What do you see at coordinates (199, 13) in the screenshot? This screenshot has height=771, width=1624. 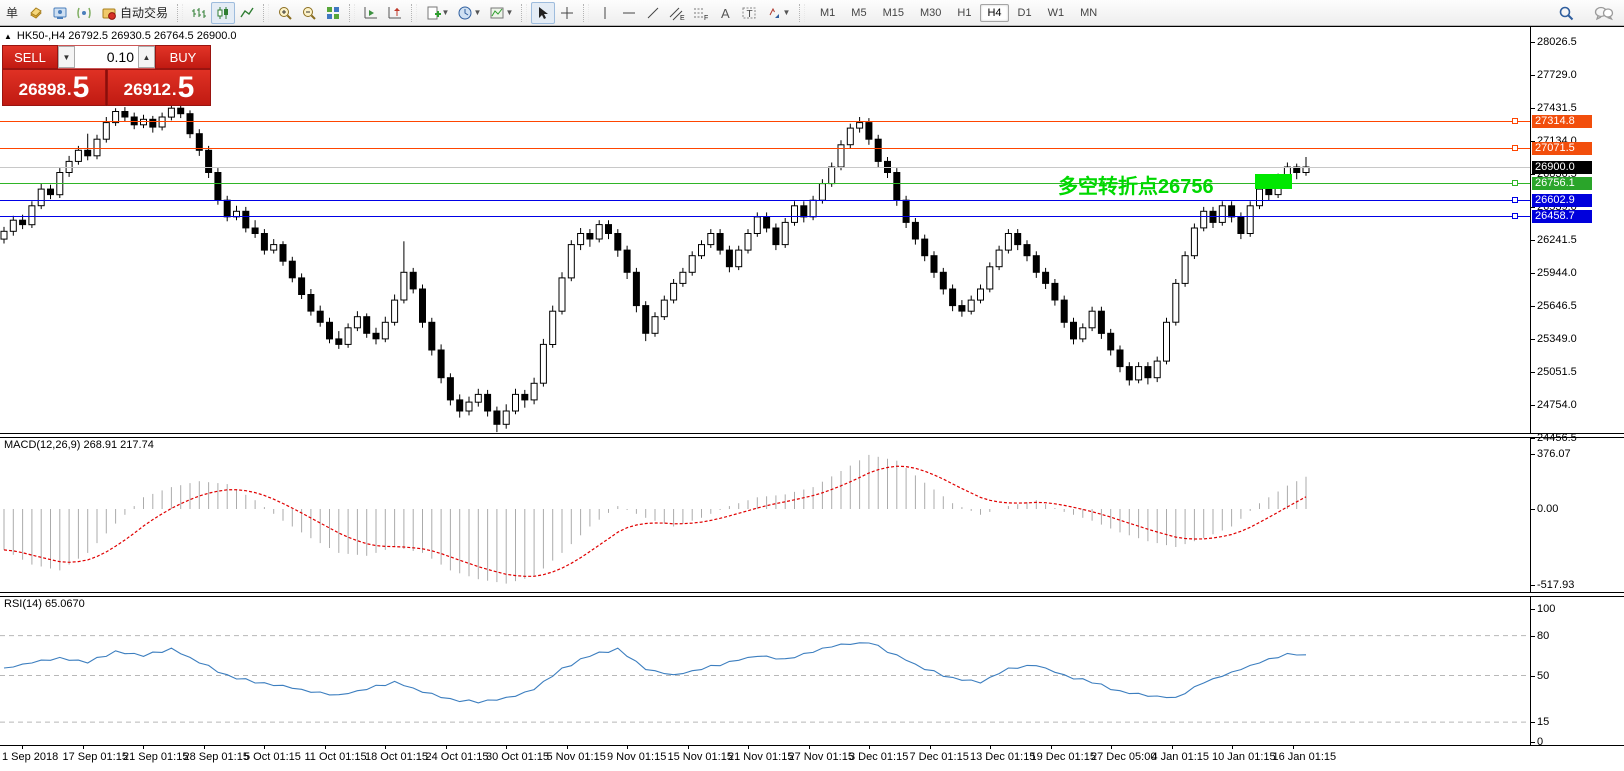 I see `chart-bars-icon` at bounding box center [199, 13].